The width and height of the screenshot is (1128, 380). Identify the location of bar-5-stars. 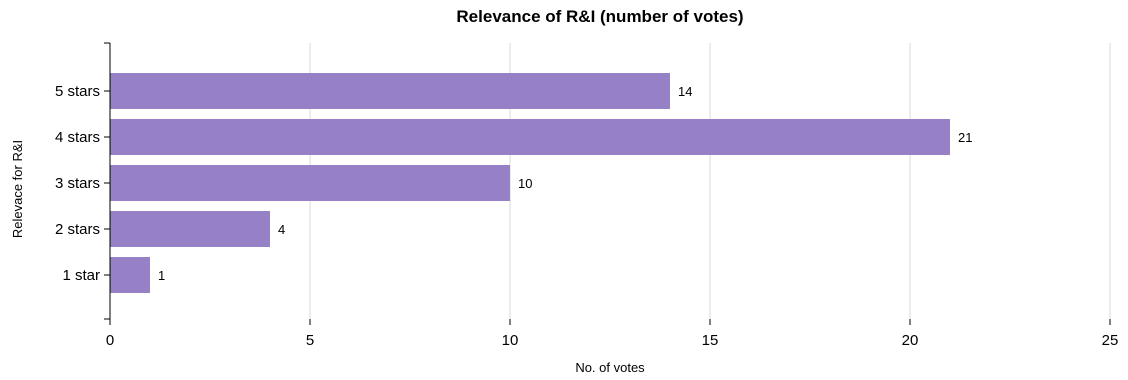
(390, 91).